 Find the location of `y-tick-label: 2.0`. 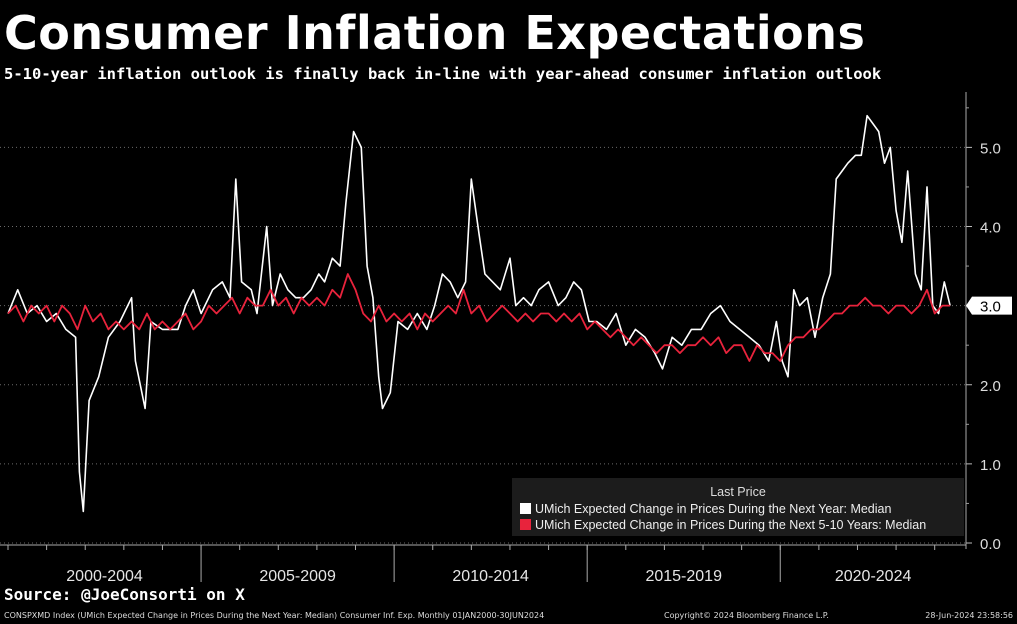

y-tick-label: 2.0 is located at coordinates (990, 386).